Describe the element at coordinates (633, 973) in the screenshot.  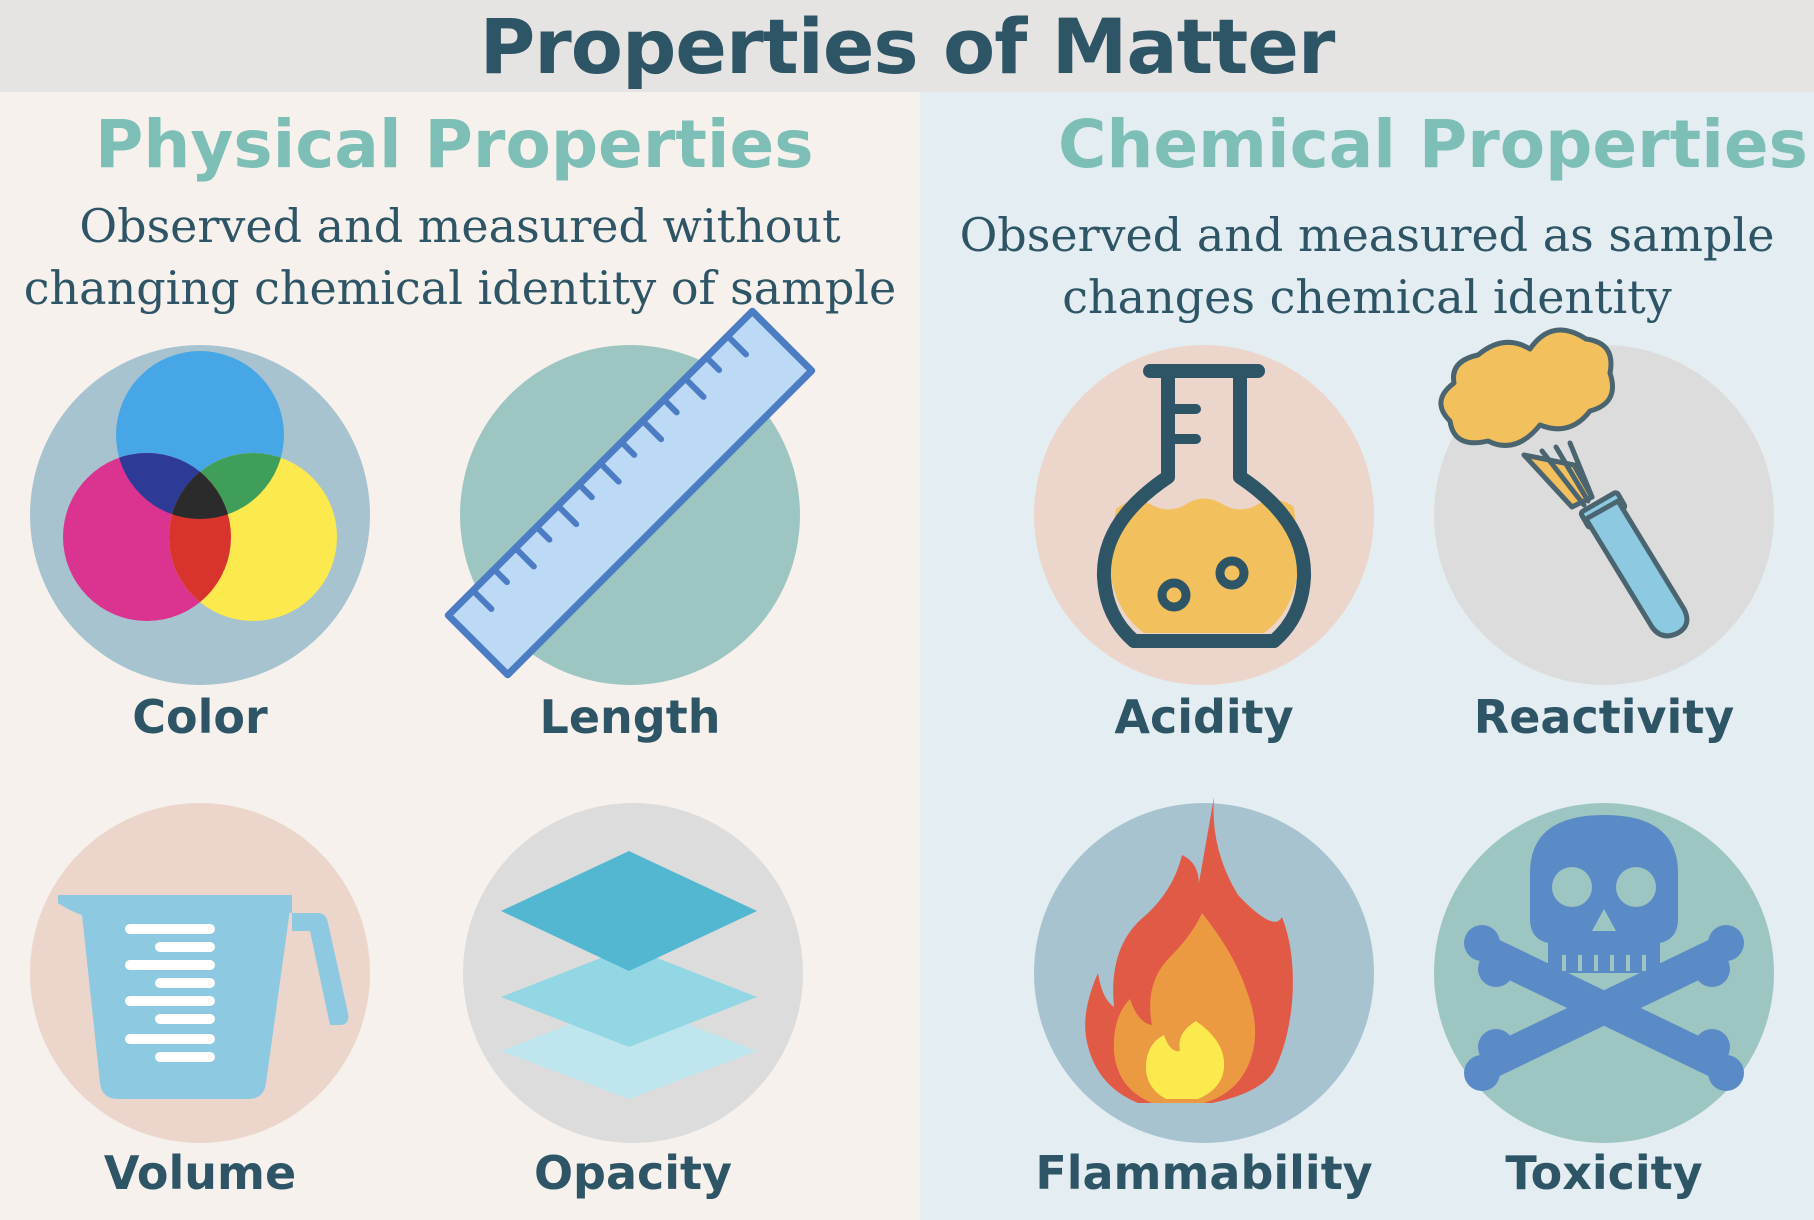
I see `layers-icon` at that location.